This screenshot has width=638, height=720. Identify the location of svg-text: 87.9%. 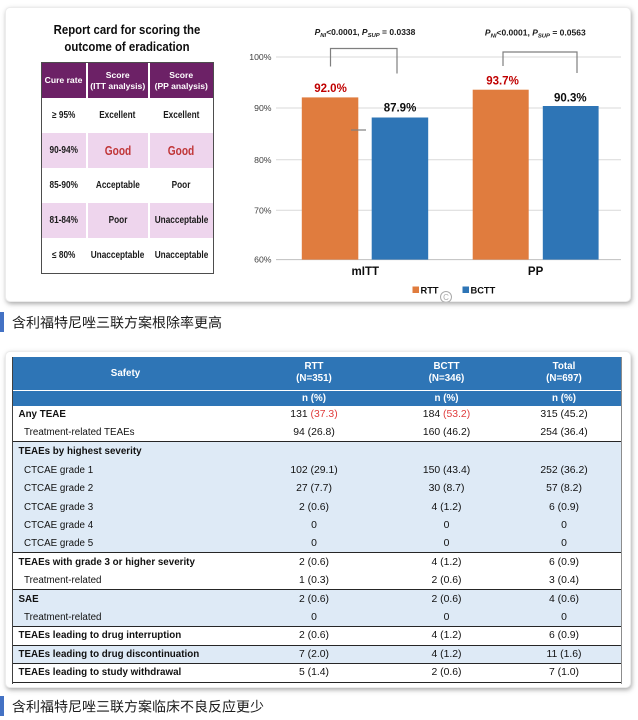
(400, 109).